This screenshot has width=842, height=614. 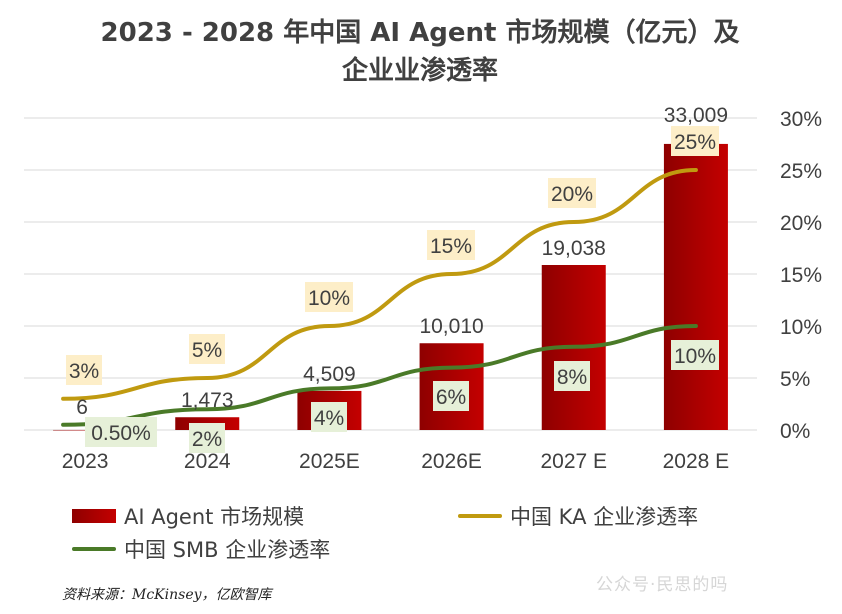 I want to click on x-tick-label: 2023, so click(x=85, y=461).